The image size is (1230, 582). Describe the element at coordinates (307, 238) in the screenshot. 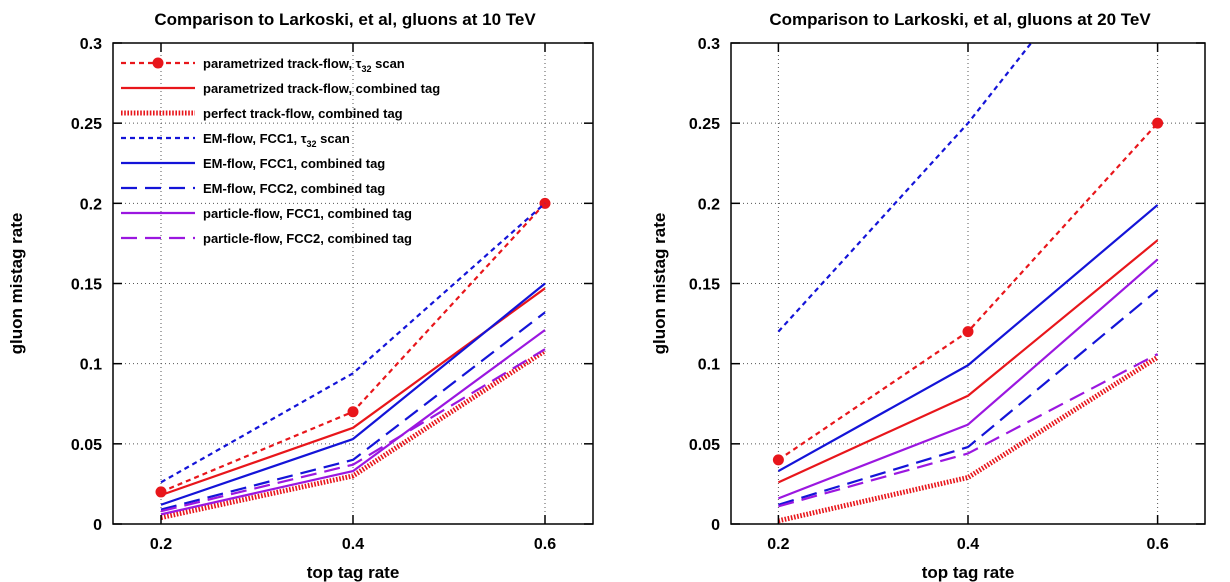

I see `legend-label: particle-flow, FCC2, combined tag` at that location.